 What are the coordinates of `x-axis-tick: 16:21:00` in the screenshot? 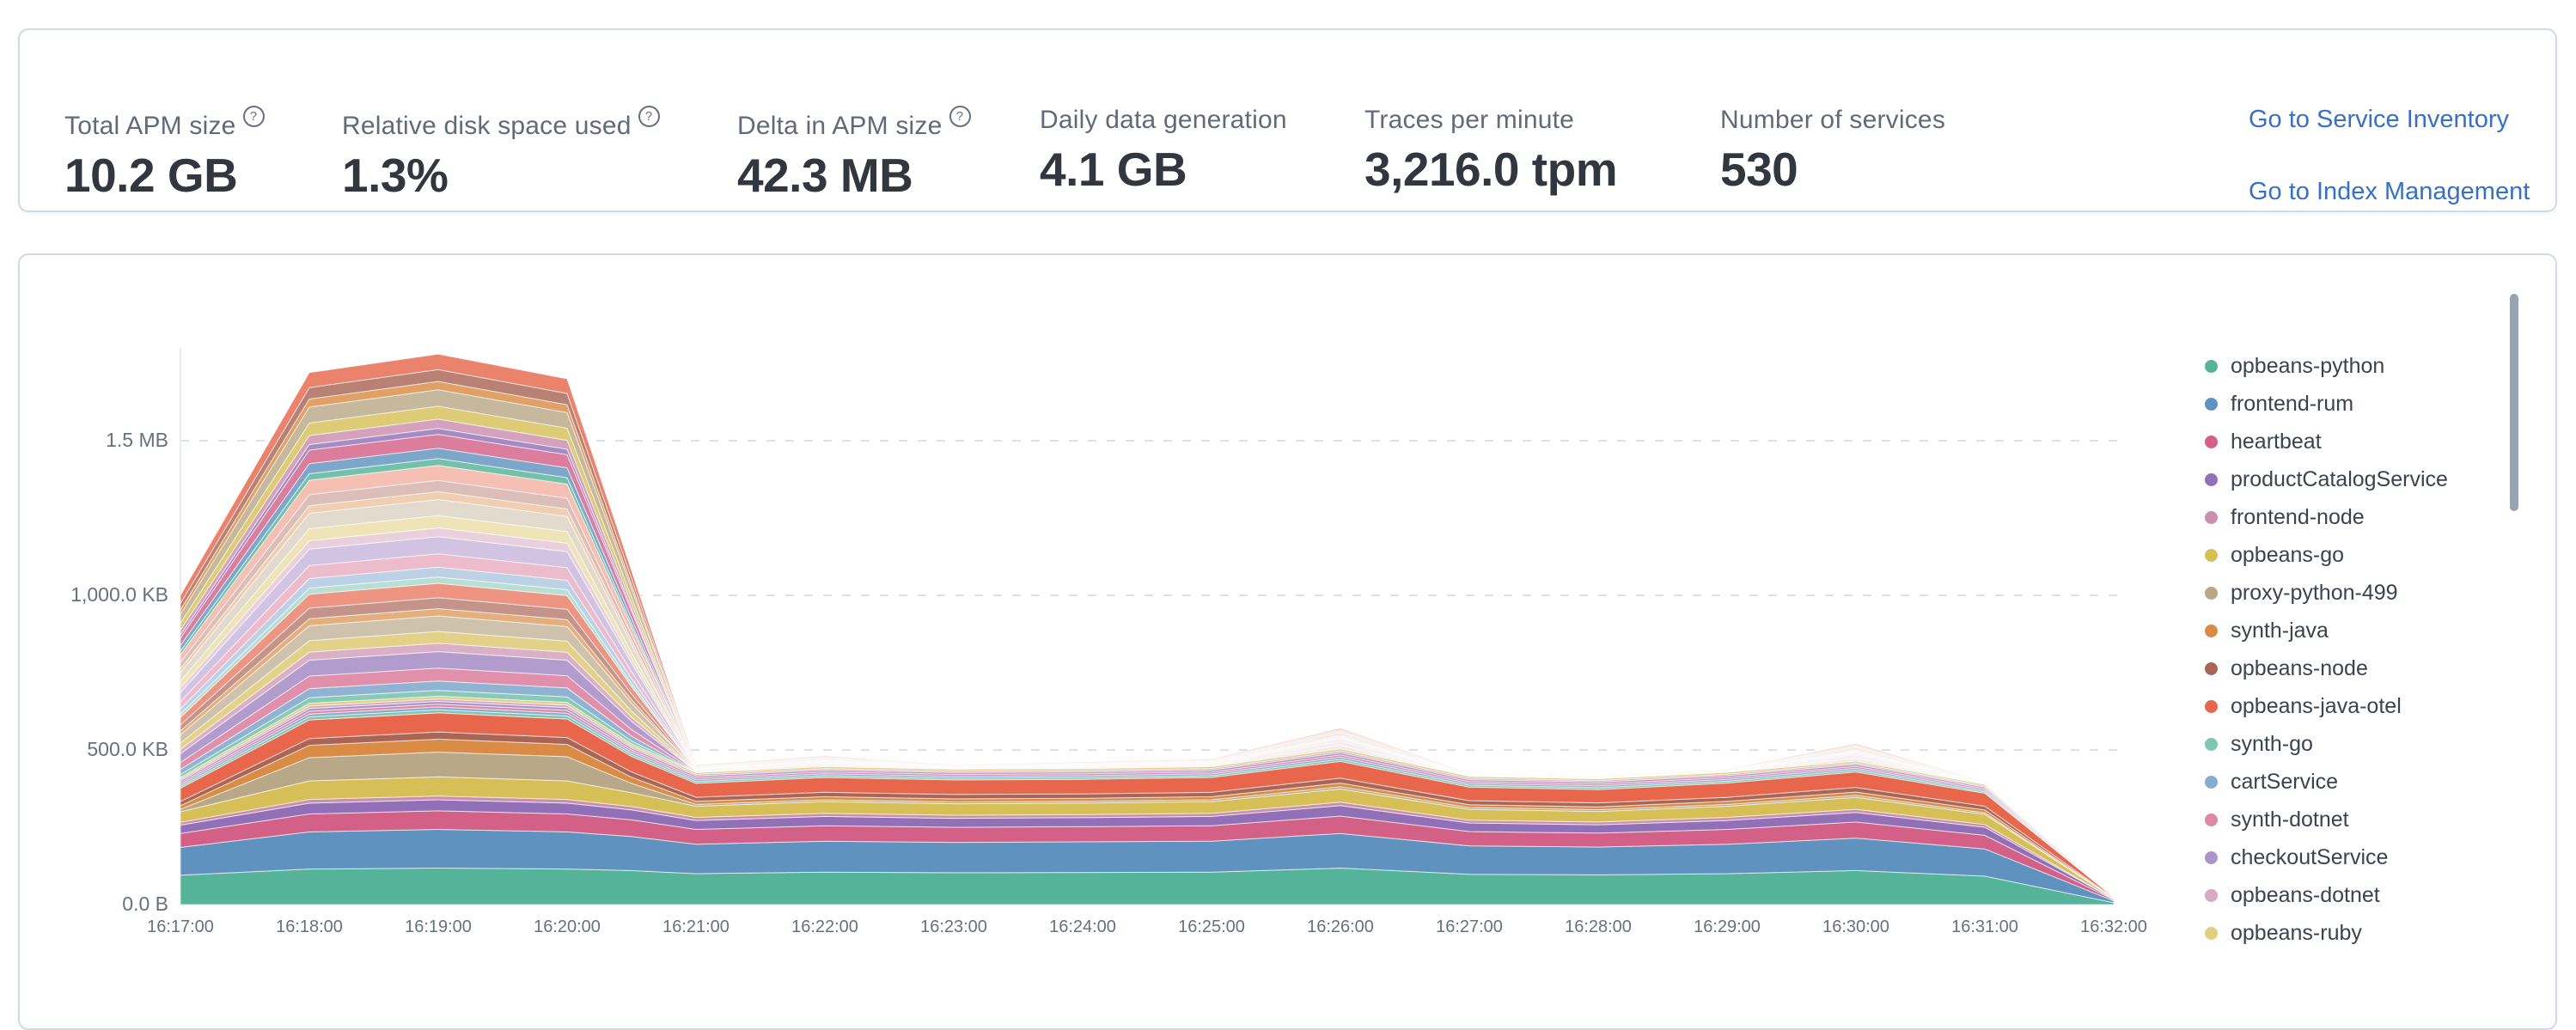 It's located at (695, 927).